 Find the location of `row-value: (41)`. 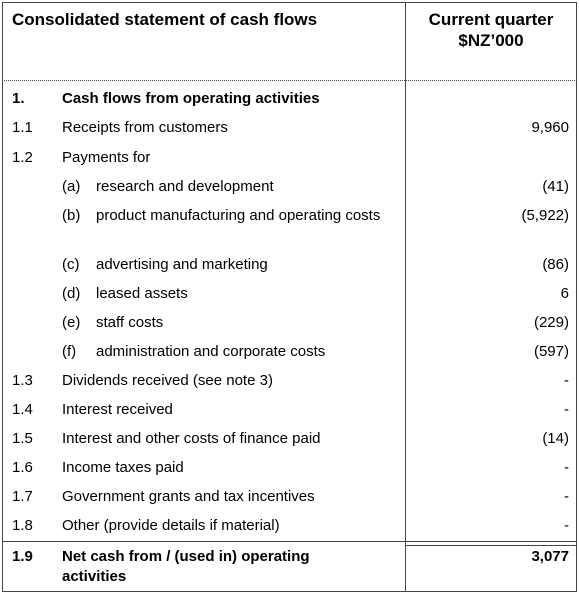

row-value: (41) is located at coordinates (555, 186).